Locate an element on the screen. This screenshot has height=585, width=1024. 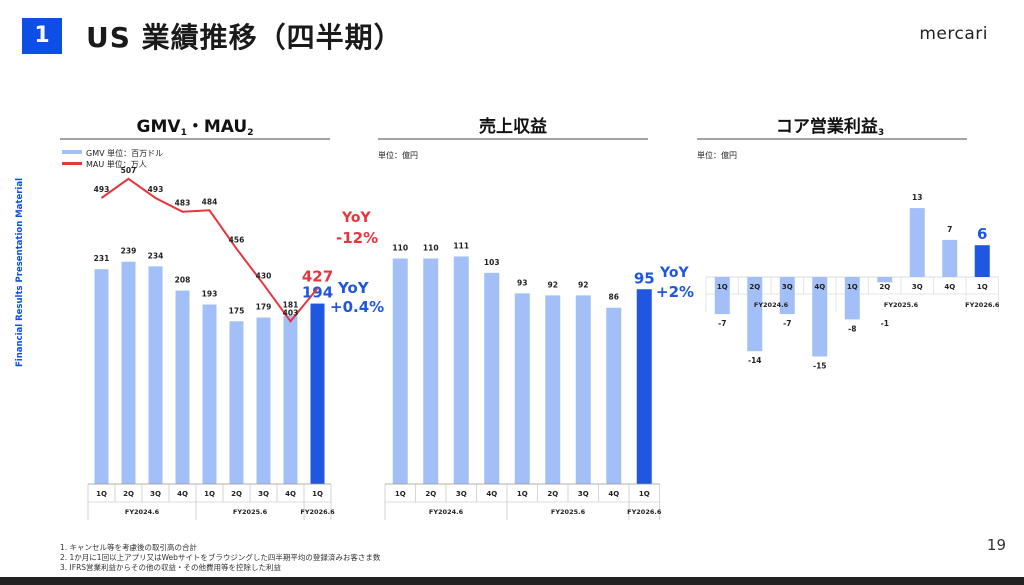
section-badge: 1 is located at coordinates (42, 36).